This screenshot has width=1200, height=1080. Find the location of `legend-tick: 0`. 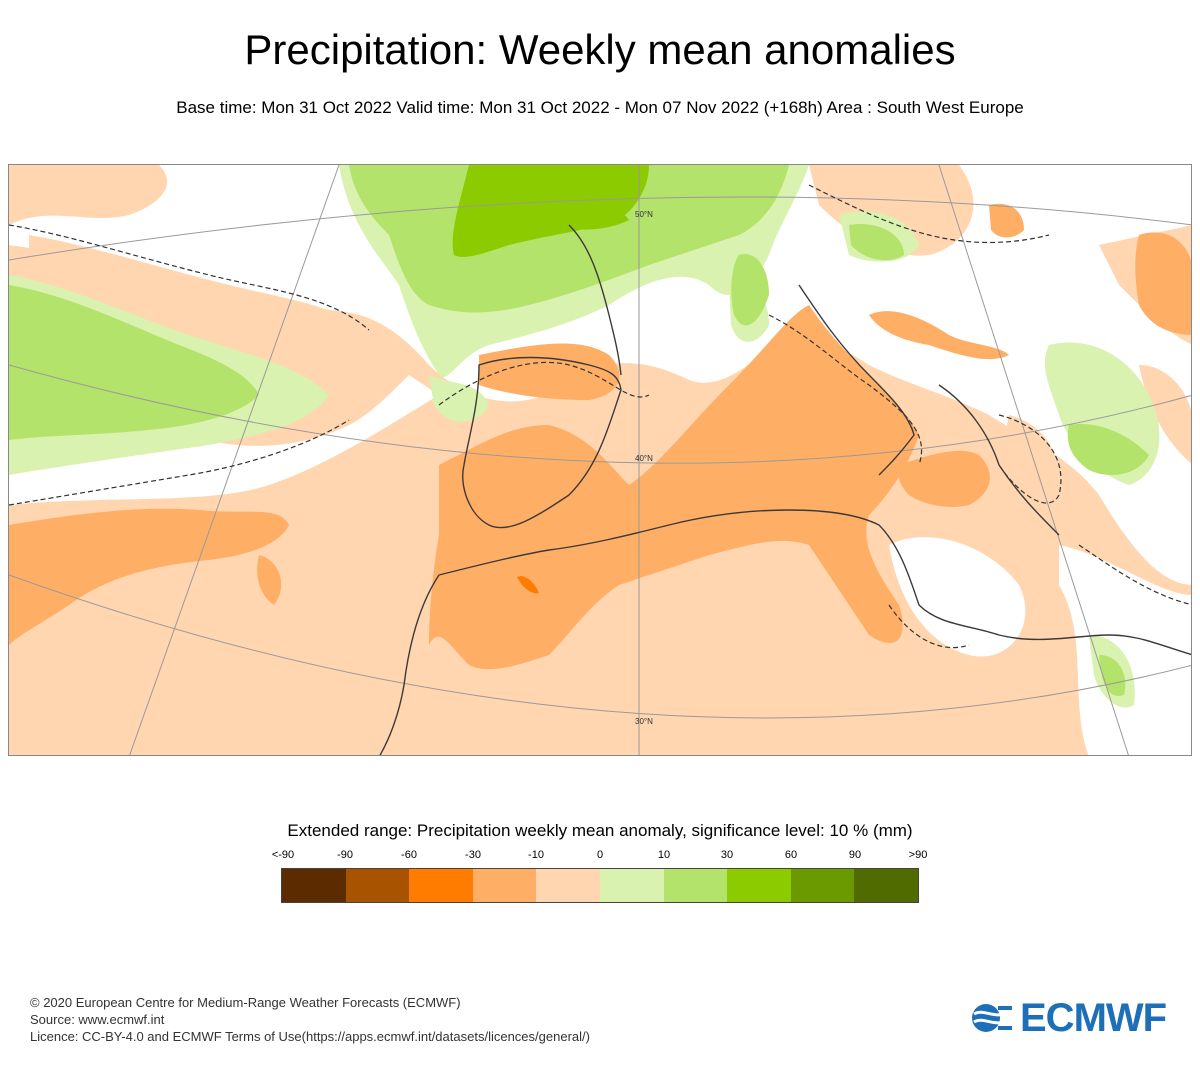

legend-tick: 0 is located at coordinates (600, 855).